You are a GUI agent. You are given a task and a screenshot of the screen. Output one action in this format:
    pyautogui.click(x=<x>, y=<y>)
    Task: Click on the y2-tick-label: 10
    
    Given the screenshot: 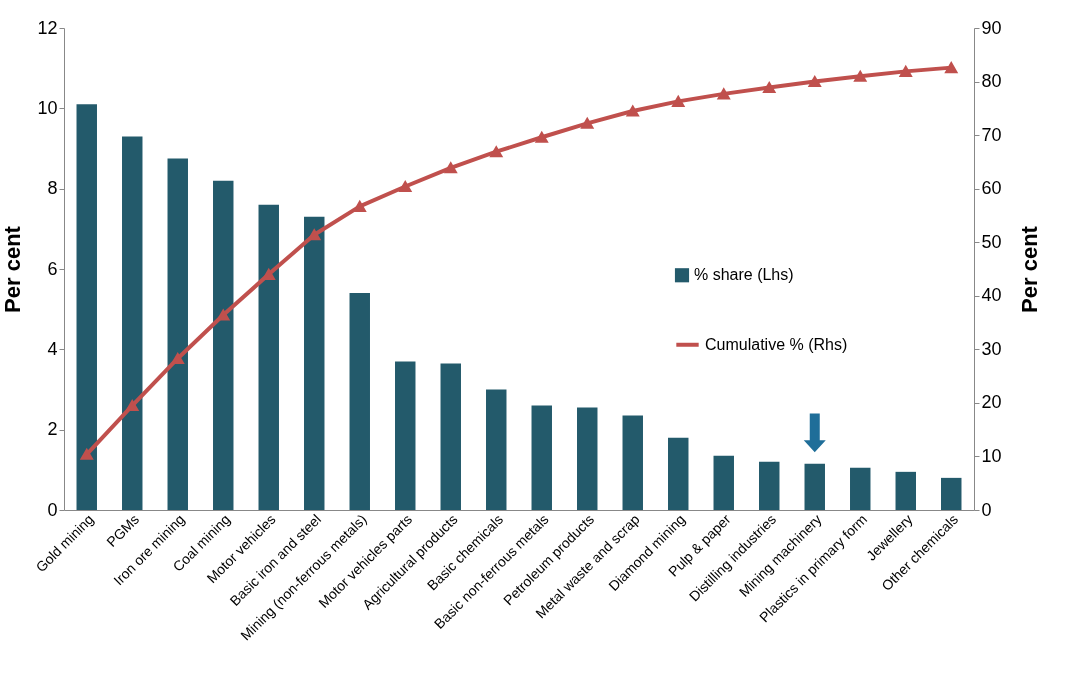 What is the action you would take?
    pyautogui.click(x=991, y=455)
    